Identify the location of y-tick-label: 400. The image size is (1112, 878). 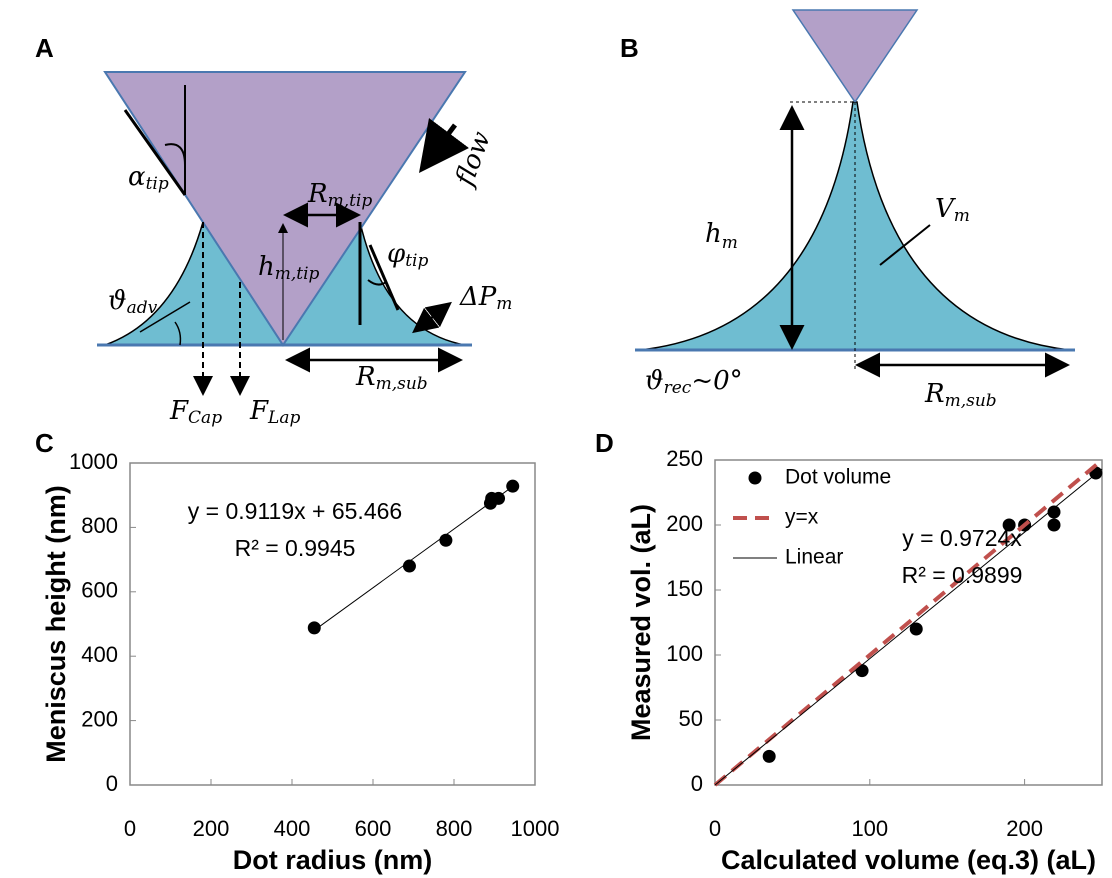
(99, 654).